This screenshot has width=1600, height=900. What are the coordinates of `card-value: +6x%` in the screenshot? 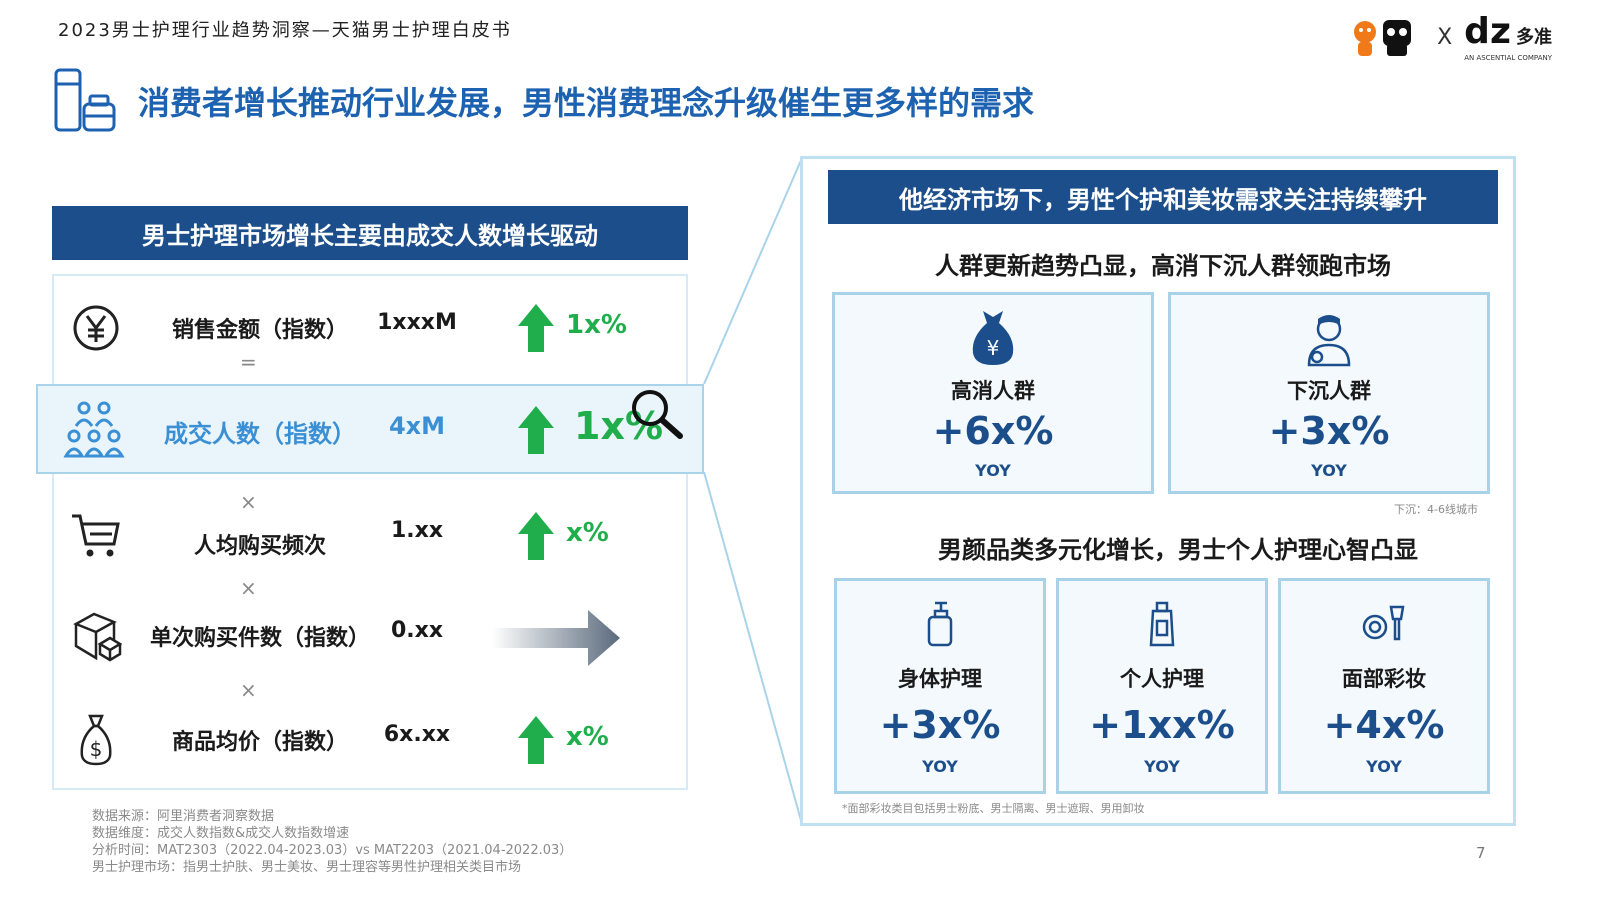 It's located at (993, 431).